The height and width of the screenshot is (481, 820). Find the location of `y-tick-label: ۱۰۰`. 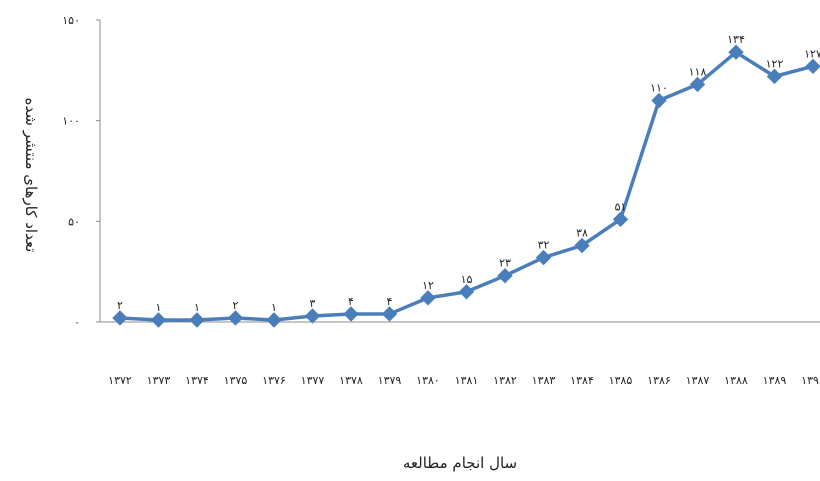

y-tick-label: ۱۰۰ is located at coordinates (71, 121).